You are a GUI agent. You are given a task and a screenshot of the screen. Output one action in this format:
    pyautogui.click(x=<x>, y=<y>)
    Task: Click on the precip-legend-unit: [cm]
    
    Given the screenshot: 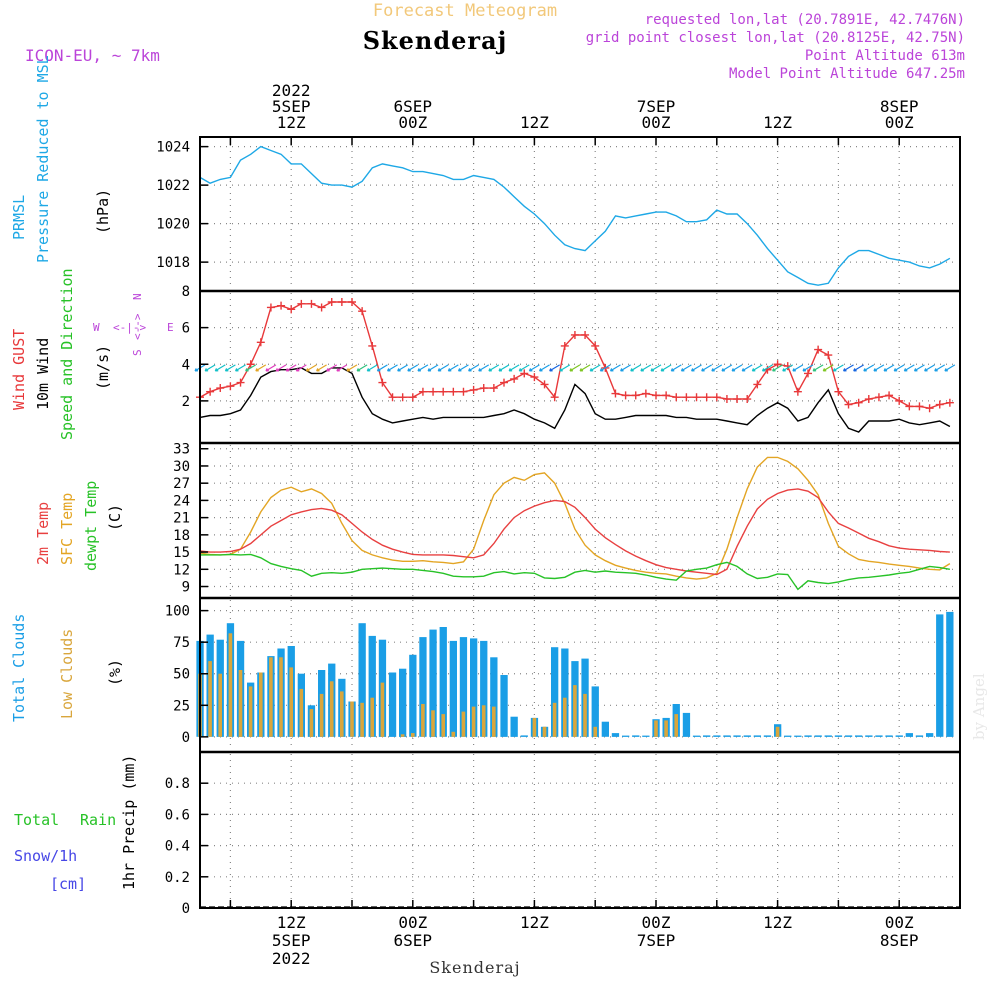 What is the action you would take?
    pyautogui.click(x=68, y=884)
    